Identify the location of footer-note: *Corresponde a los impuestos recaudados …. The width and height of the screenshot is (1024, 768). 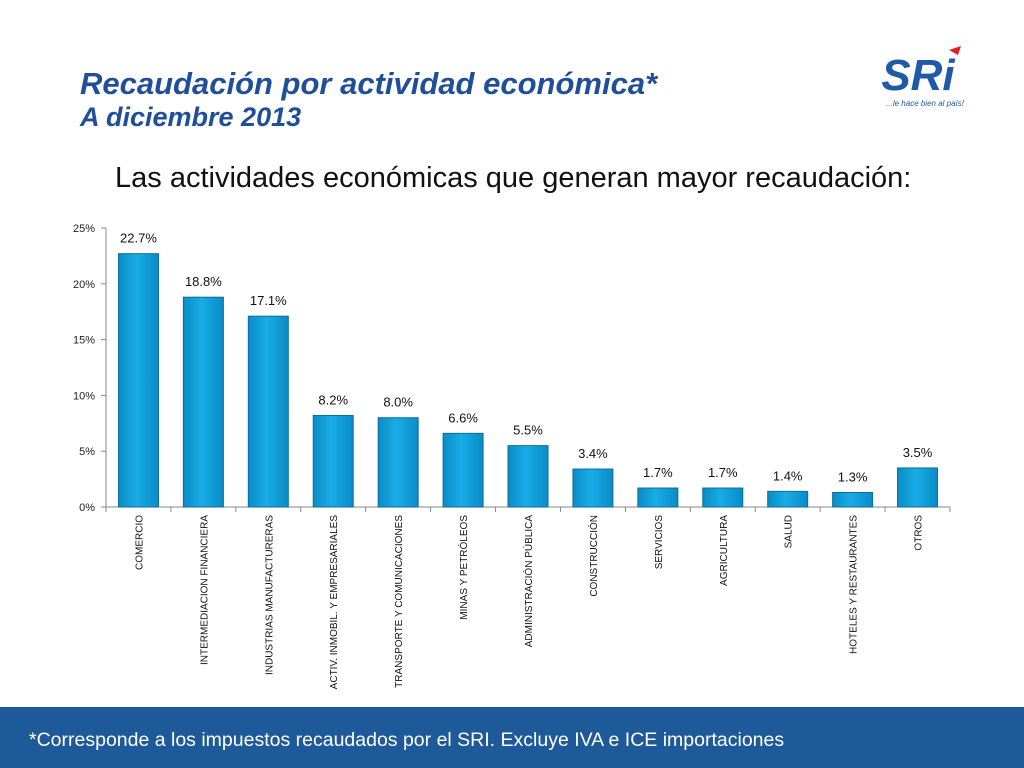
(407, 740).